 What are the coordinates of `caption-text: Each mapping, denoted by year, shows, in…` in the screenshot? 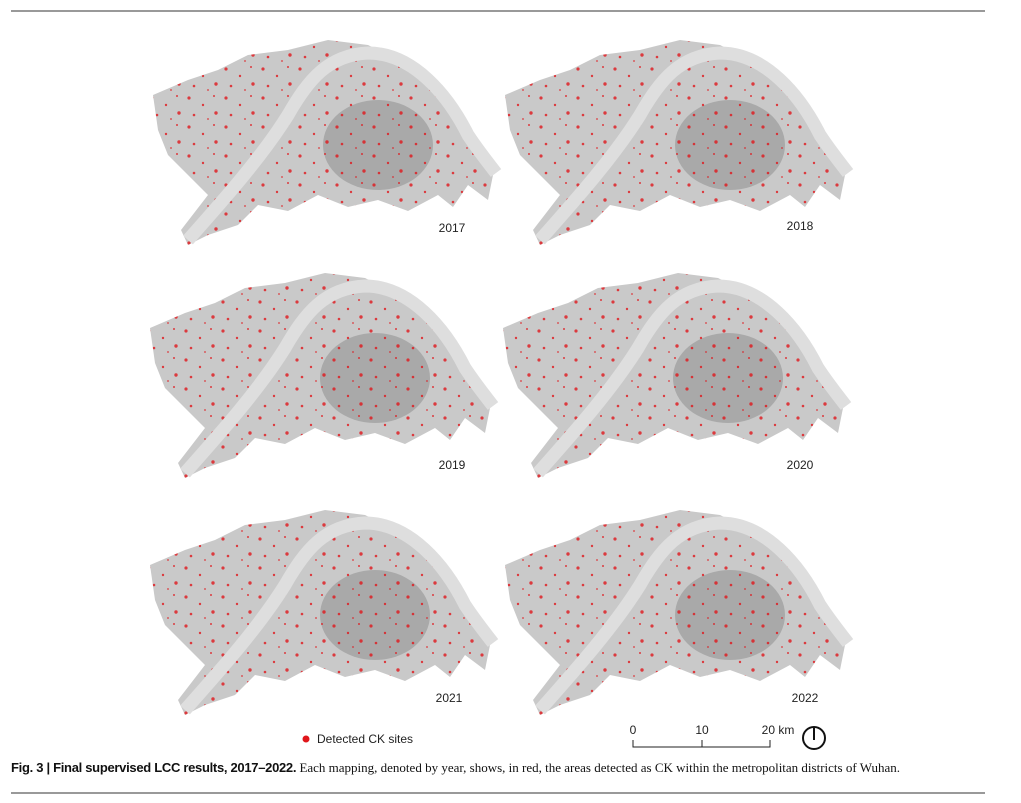 It's located at (599, 767).